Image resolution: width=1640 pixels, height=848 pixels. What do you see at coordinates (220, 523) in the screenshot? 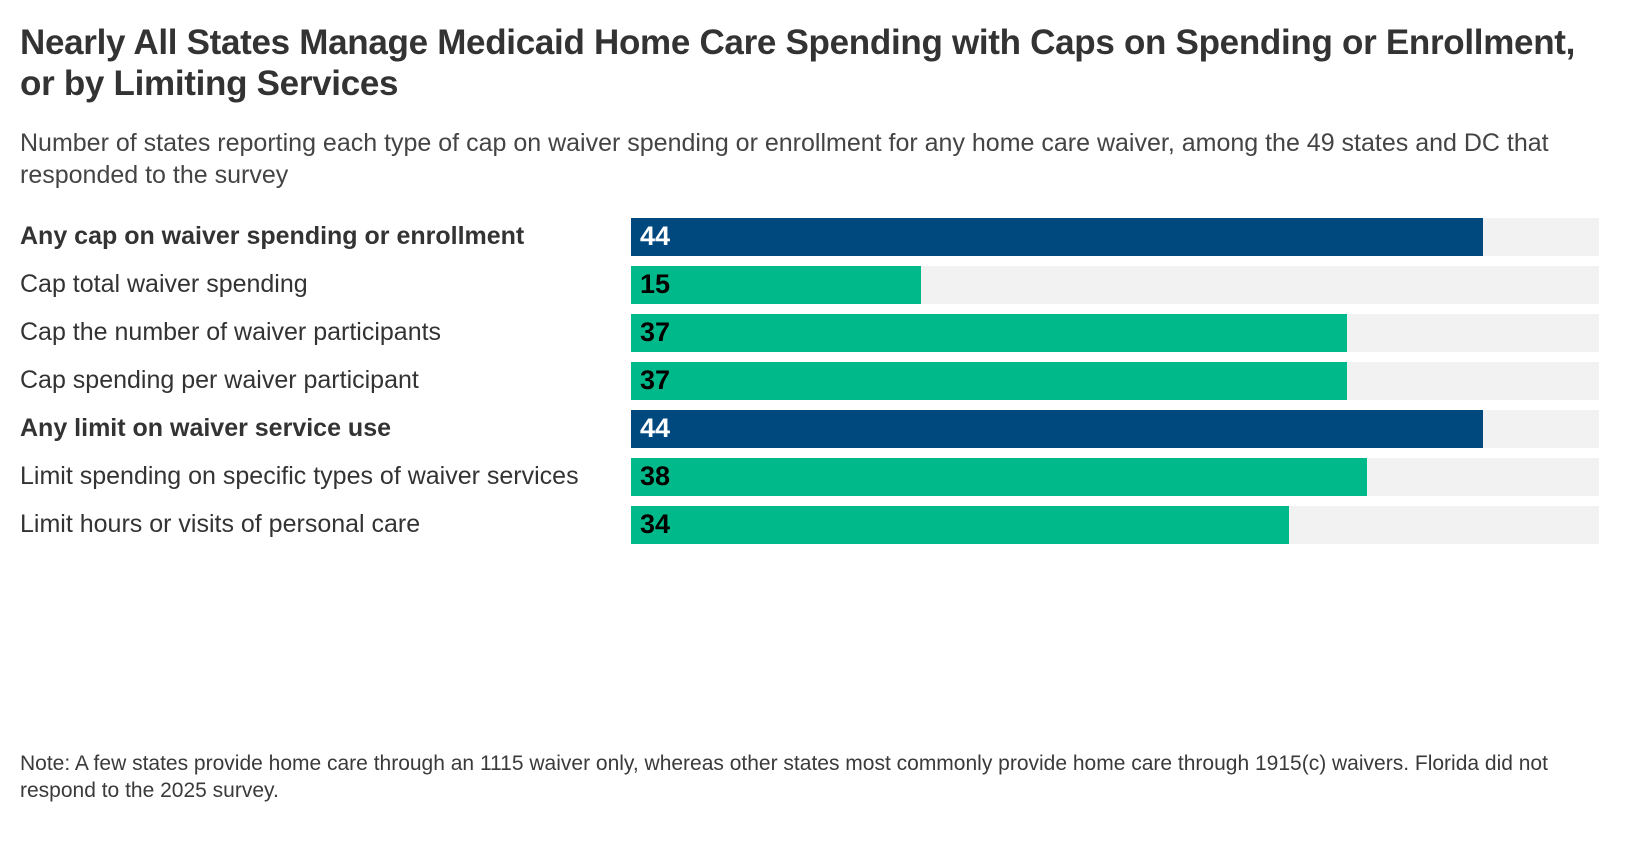
I see `bar-category-label: Limit hours or visits of personal care` at bounding box center [220, 523].